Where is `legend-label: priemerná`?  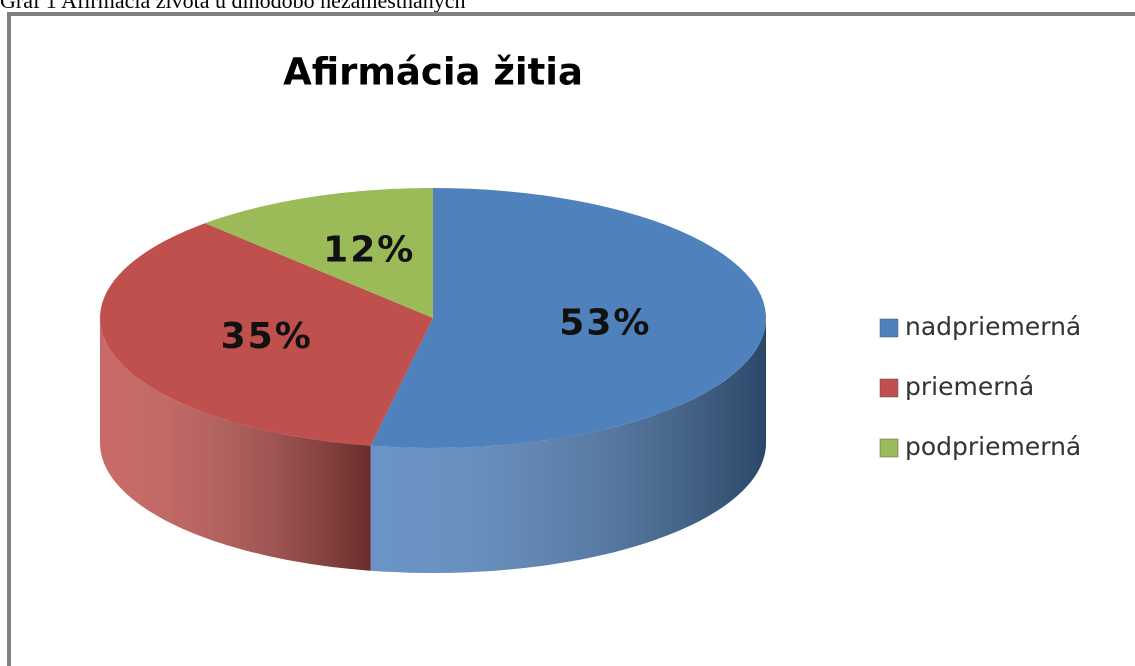
legend-label: priemerná is located at coordinates (969, 386).